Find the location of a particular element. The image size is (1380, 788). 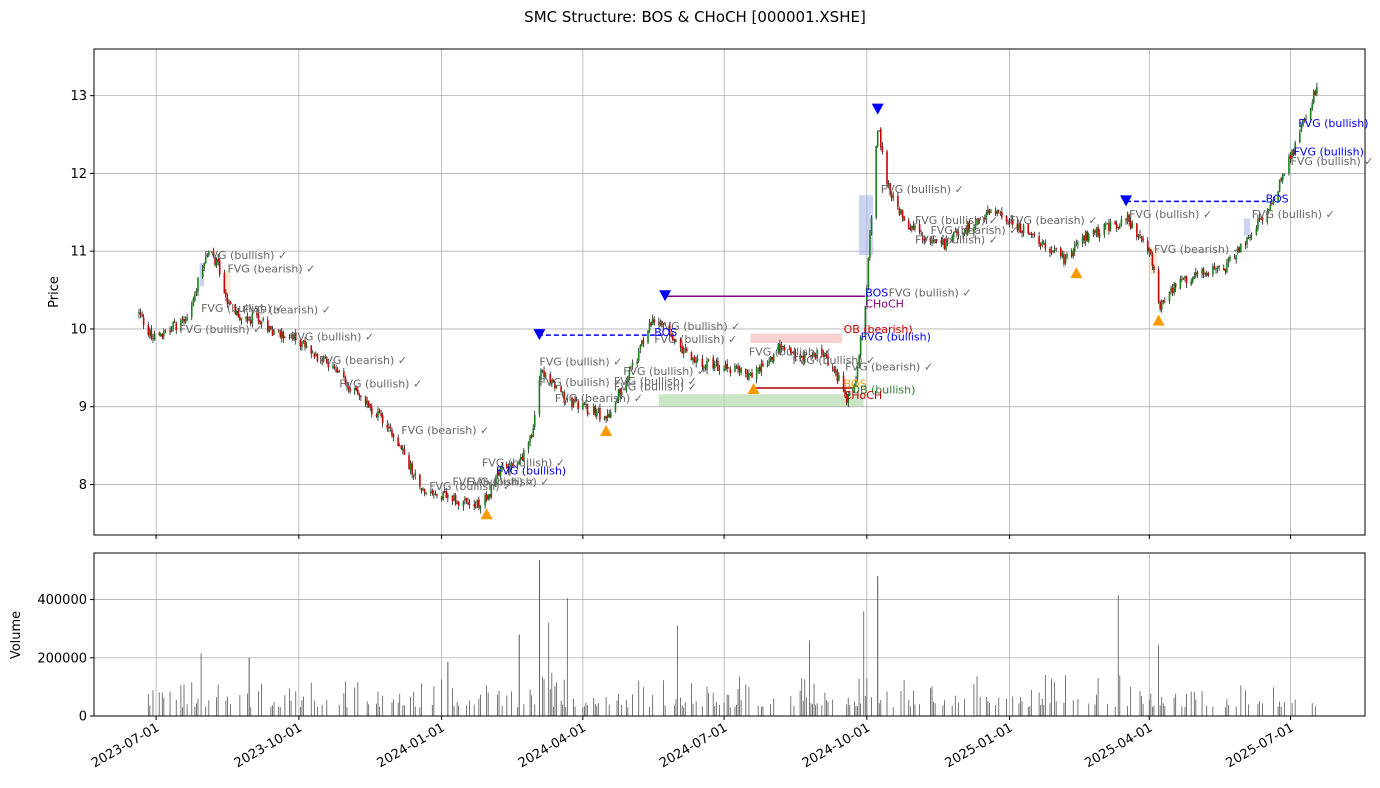

price-y-ticks: 8 9 10 11 12 13 is located at coordinates (82, 291).